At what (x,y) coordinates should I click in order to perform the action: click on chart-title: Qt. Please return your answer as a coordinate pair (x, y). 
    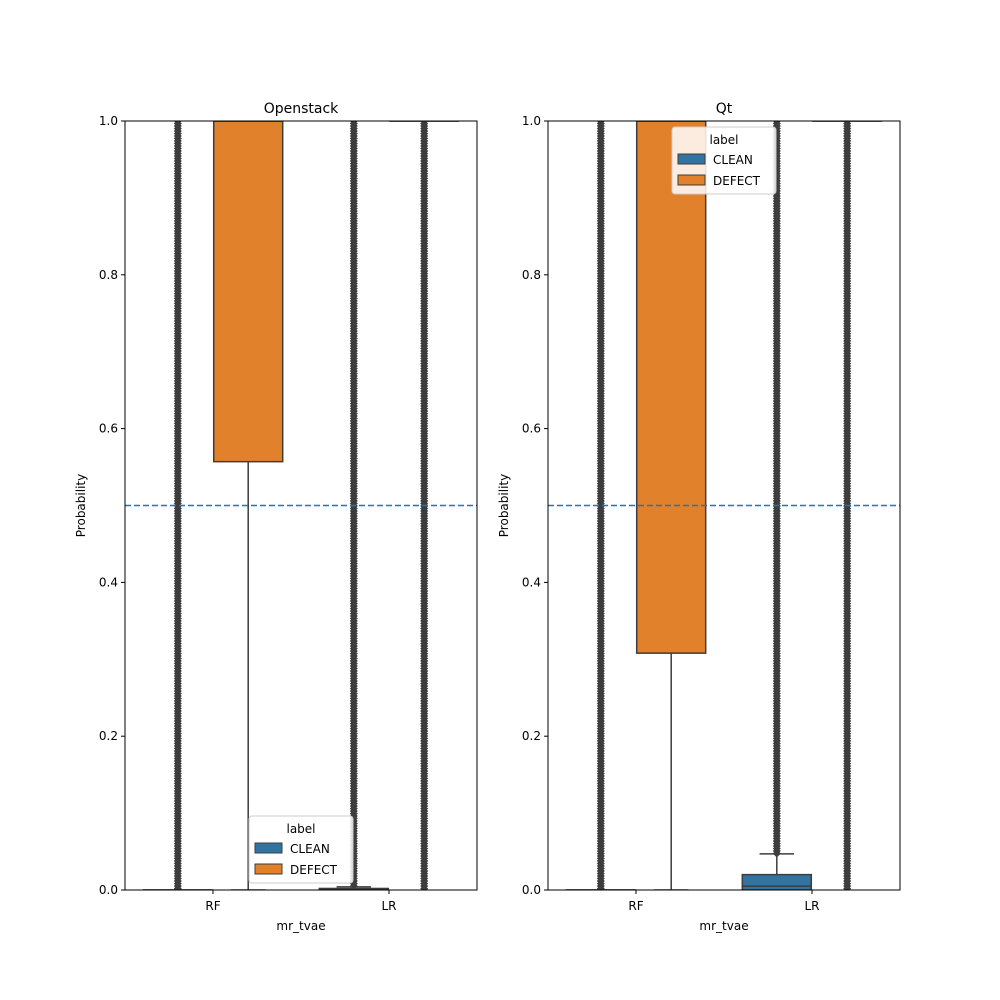
    Looking at the image, I should click on (724, 109).